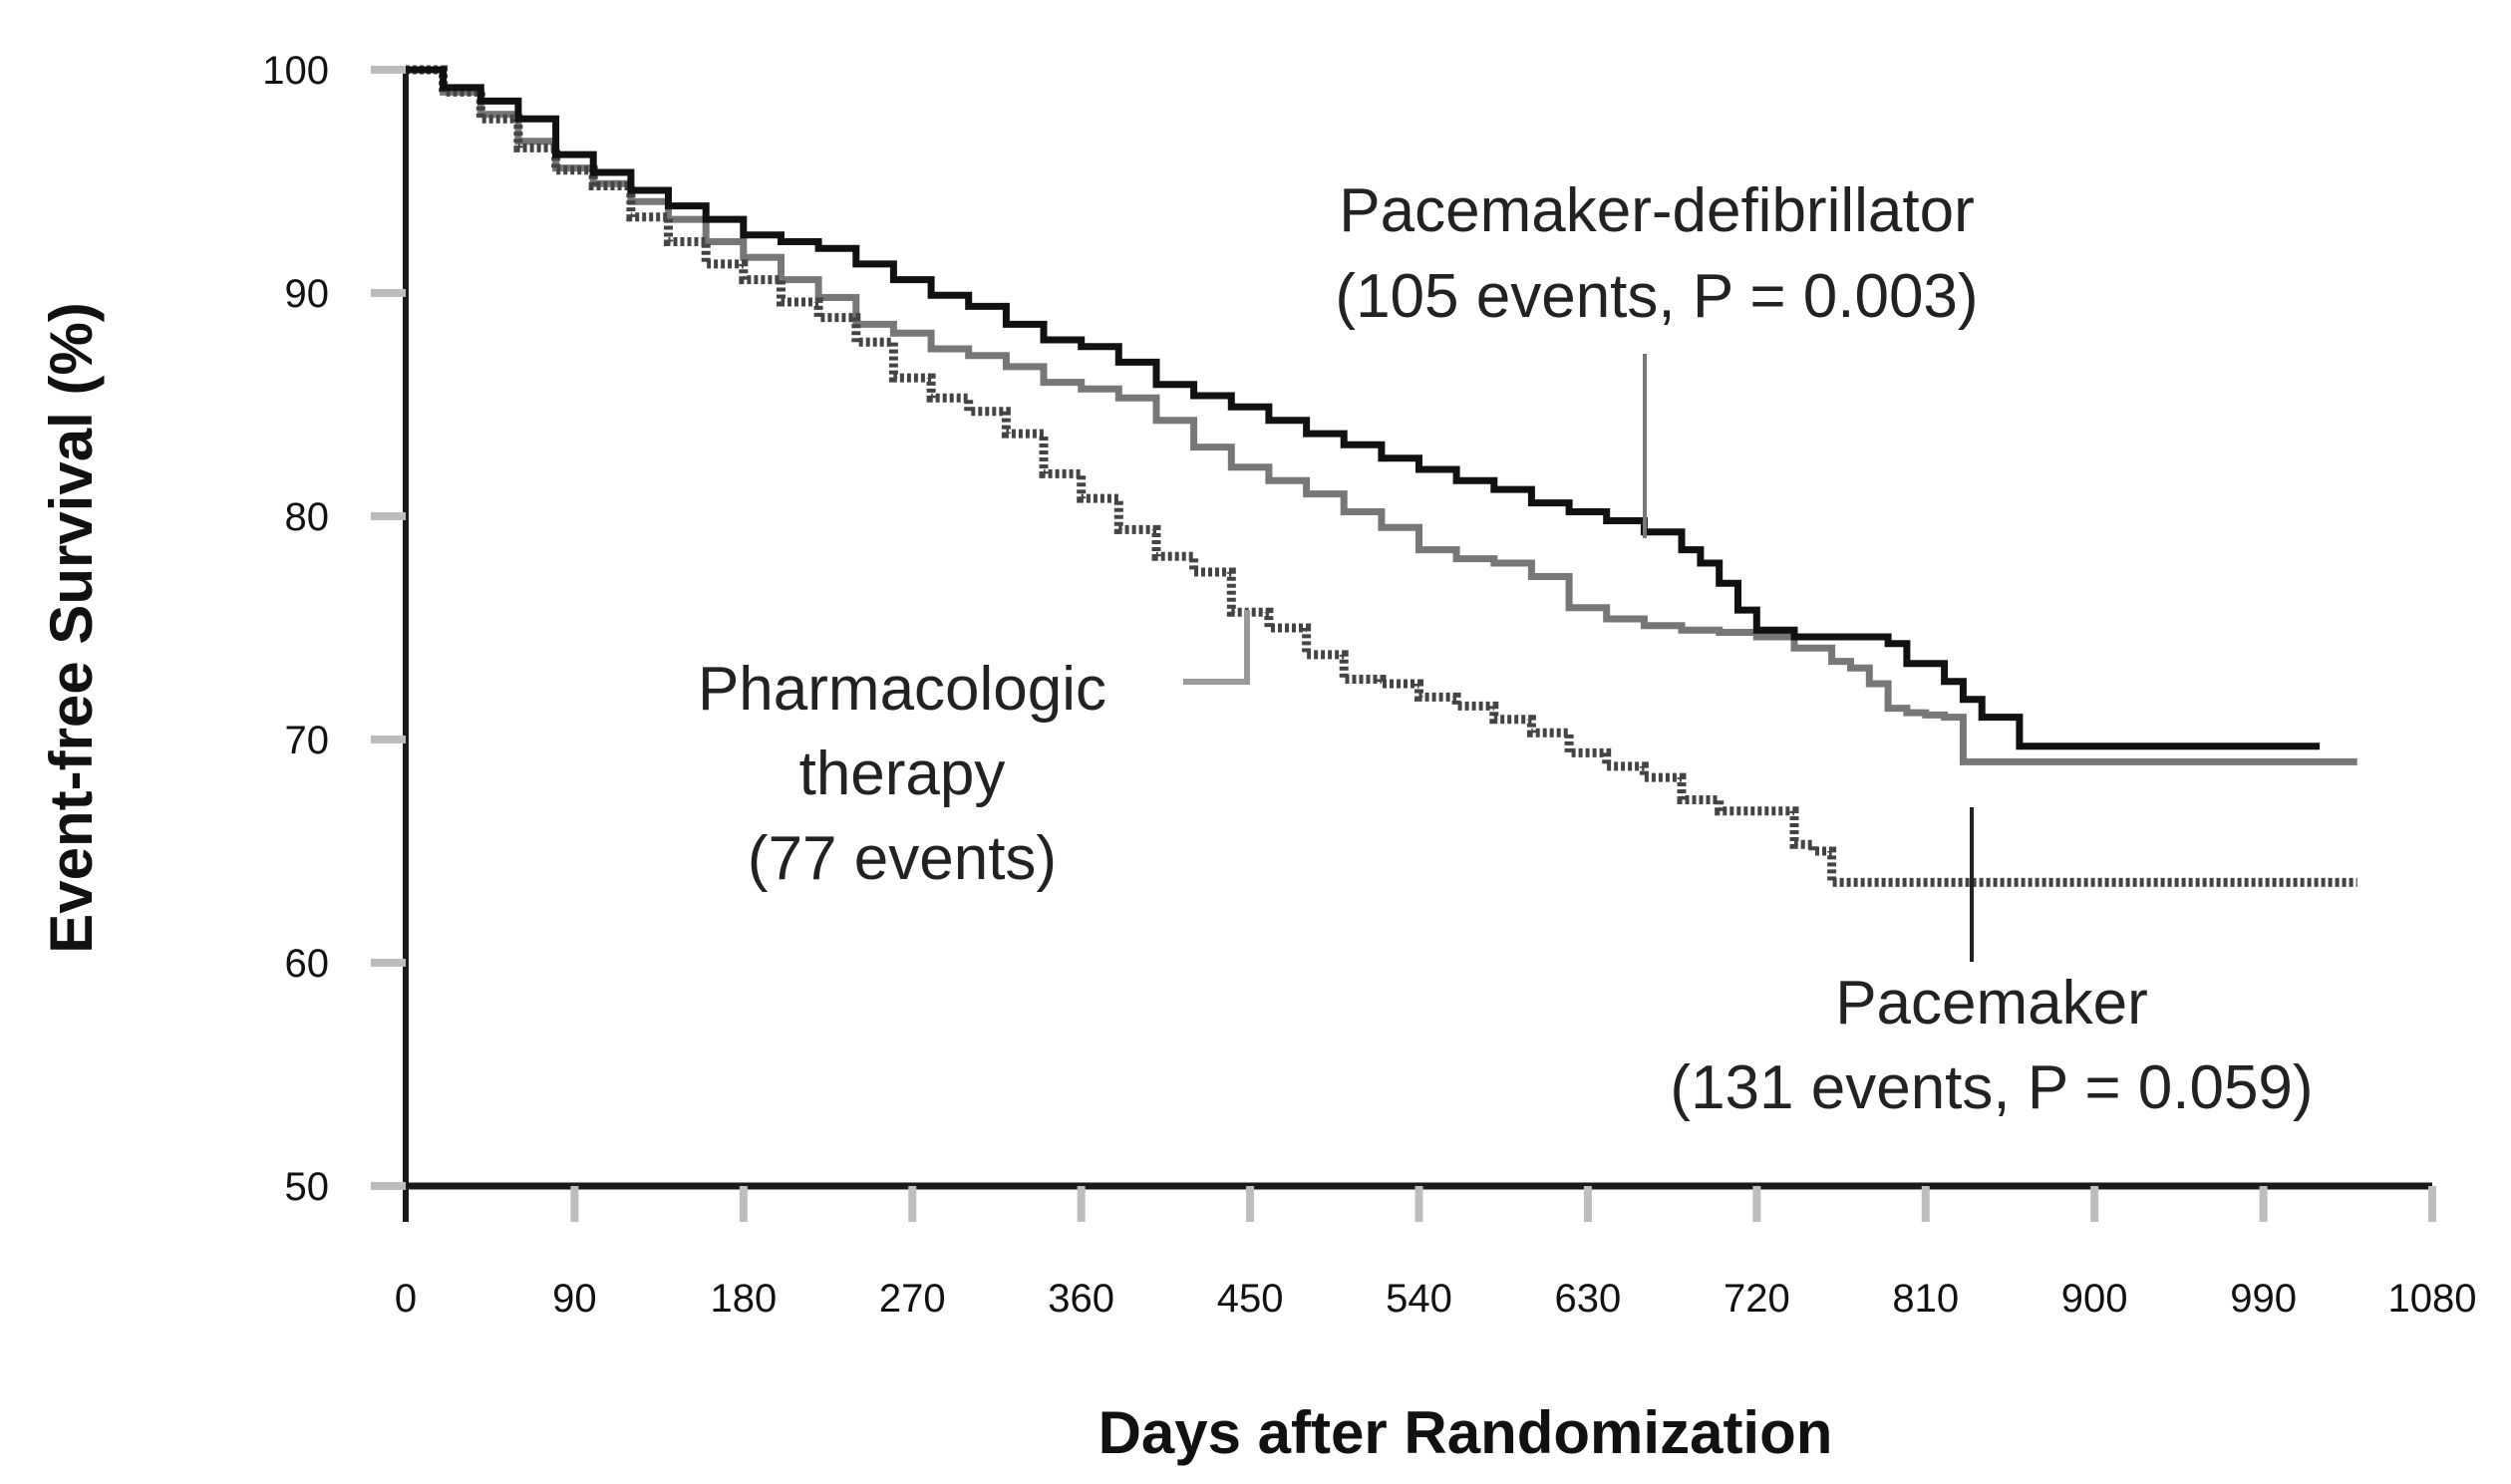  I want to click on annotation-leaders, so click(1578, 658).